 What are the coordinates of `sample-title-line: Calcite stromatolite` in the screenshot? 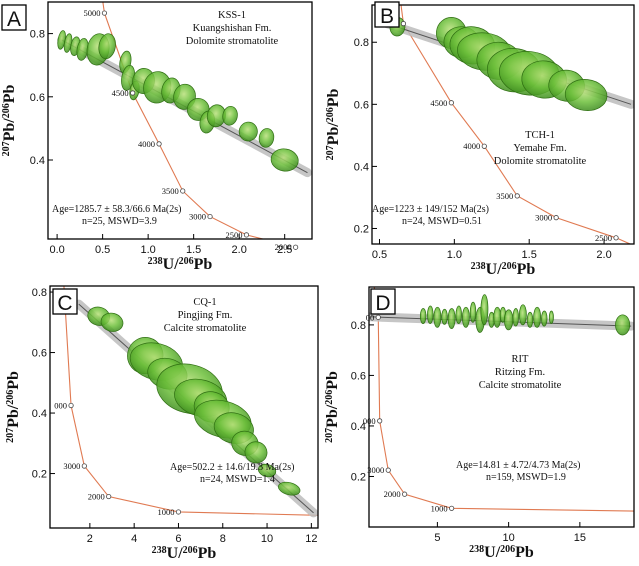 It's located at (205, 328).